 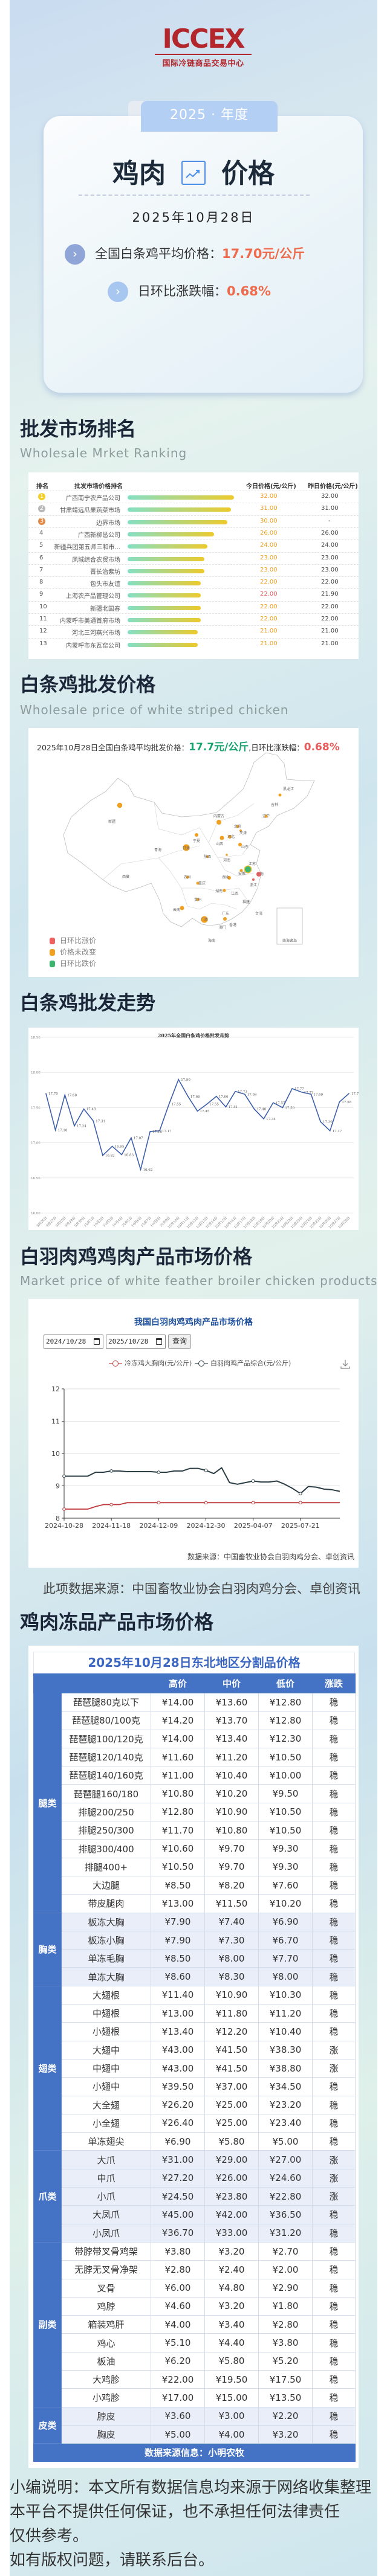 What do you see at coordinates (269, 508) in the screenshot?
I see `today-price: 31.00` at bounding box center [269, 508].